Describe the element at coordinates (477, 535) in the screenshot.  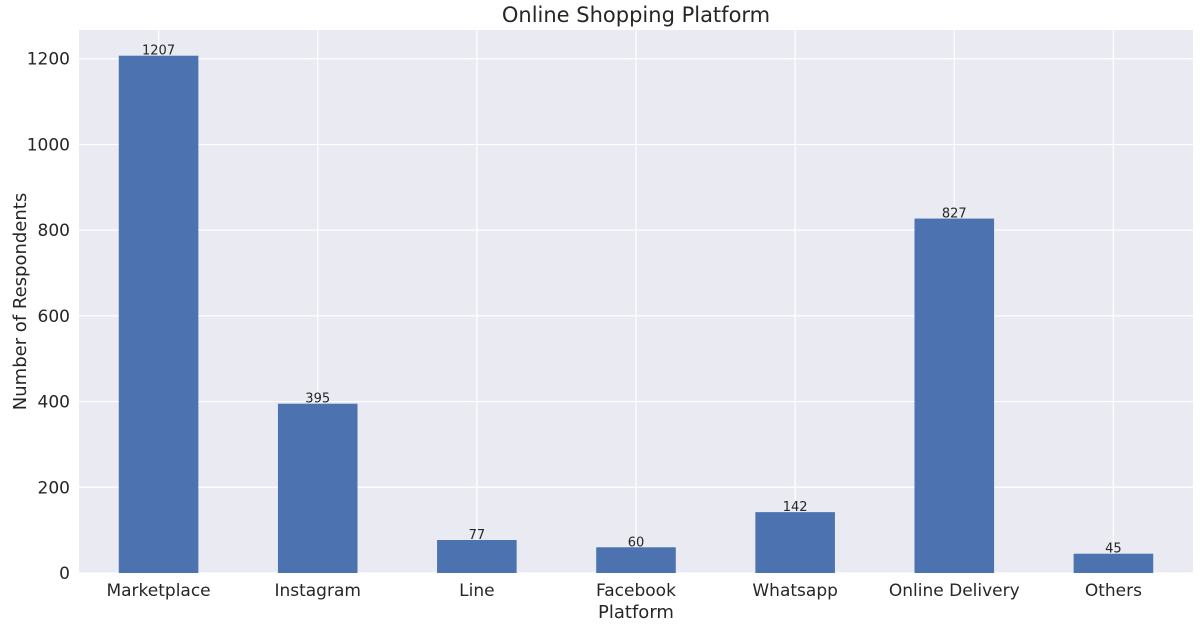
I see `data-label: 77` at that location.